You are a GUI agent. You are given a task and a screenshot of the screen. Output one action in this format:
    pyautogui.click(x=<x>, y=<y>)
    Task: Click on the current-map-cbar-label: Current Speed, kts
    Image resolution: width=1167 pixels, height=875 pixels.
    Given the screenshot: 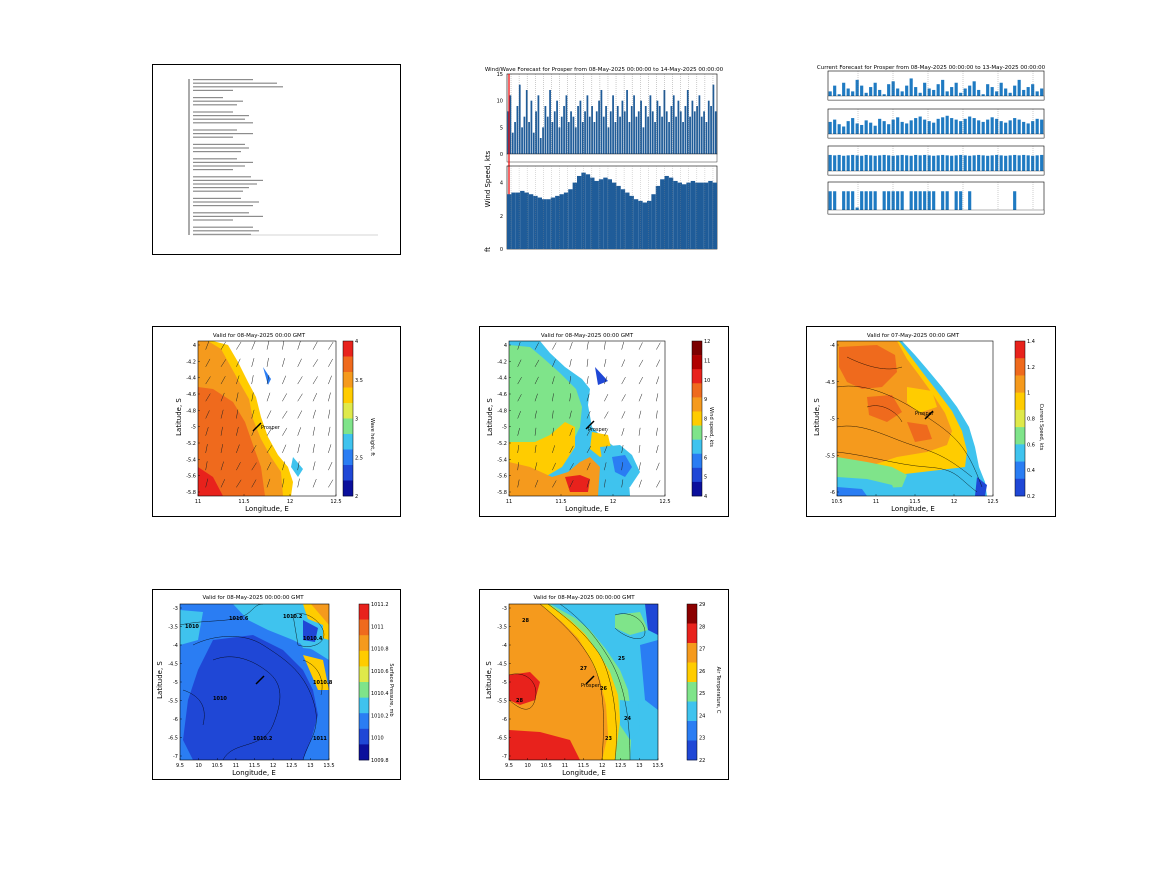 What is the action you would take?
    pyautogui.click(x=1041, y=427)
    